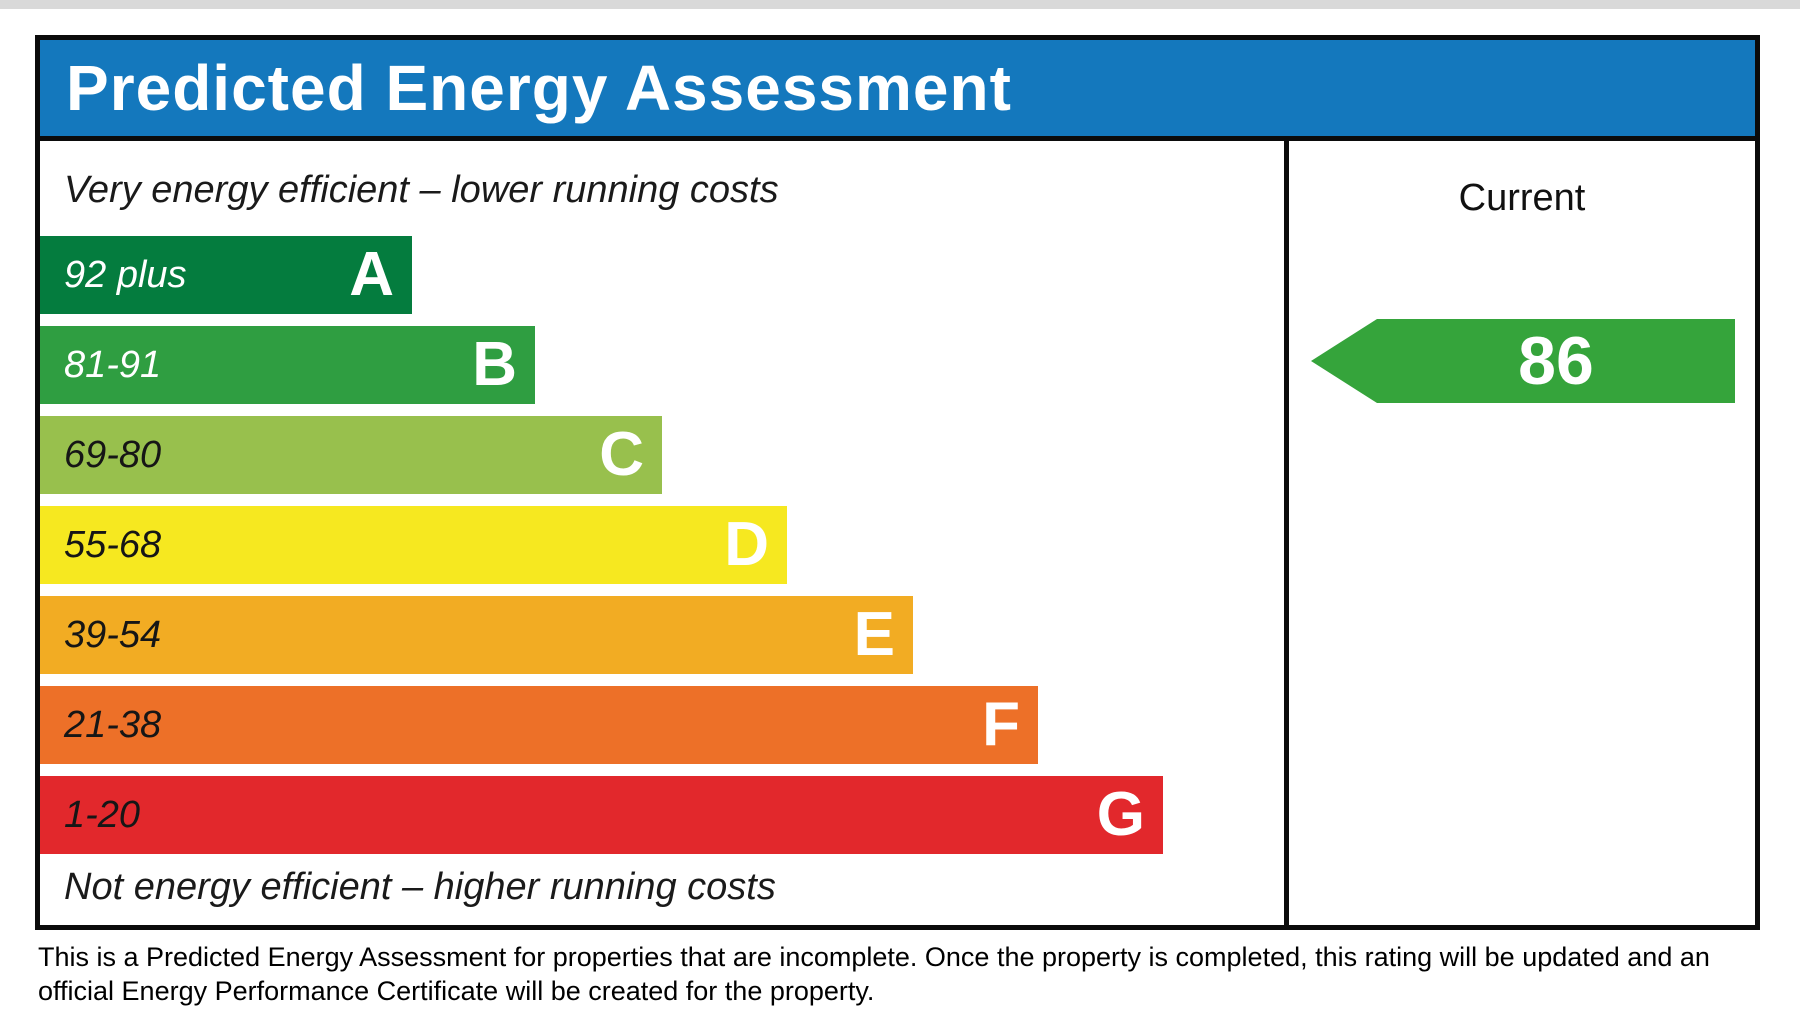 The width and height of the screenshot is (1800, 1012). What do you see at coordinates (113, 634) in the screenshot?
I see `band-e-range-label: 39-54` at bounding box center [113, 634].